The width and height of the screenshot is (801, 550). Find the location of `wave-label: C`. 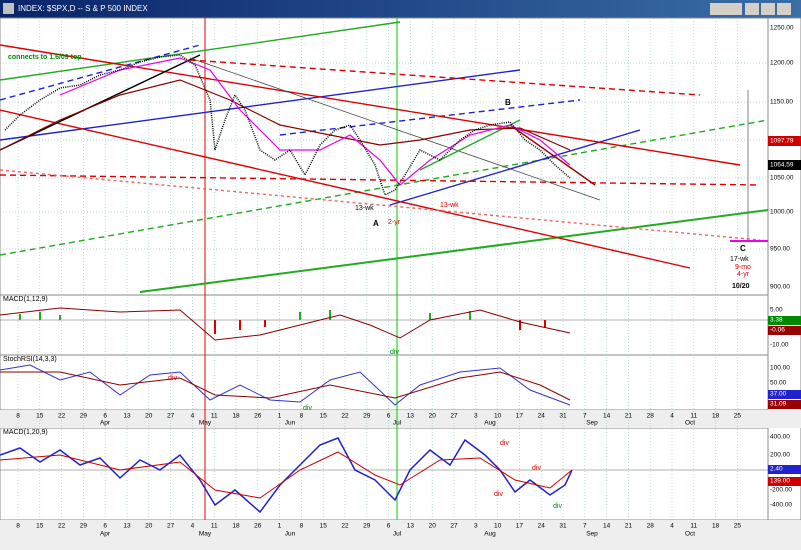

wave-label: C is located at coordinates (743, 248).